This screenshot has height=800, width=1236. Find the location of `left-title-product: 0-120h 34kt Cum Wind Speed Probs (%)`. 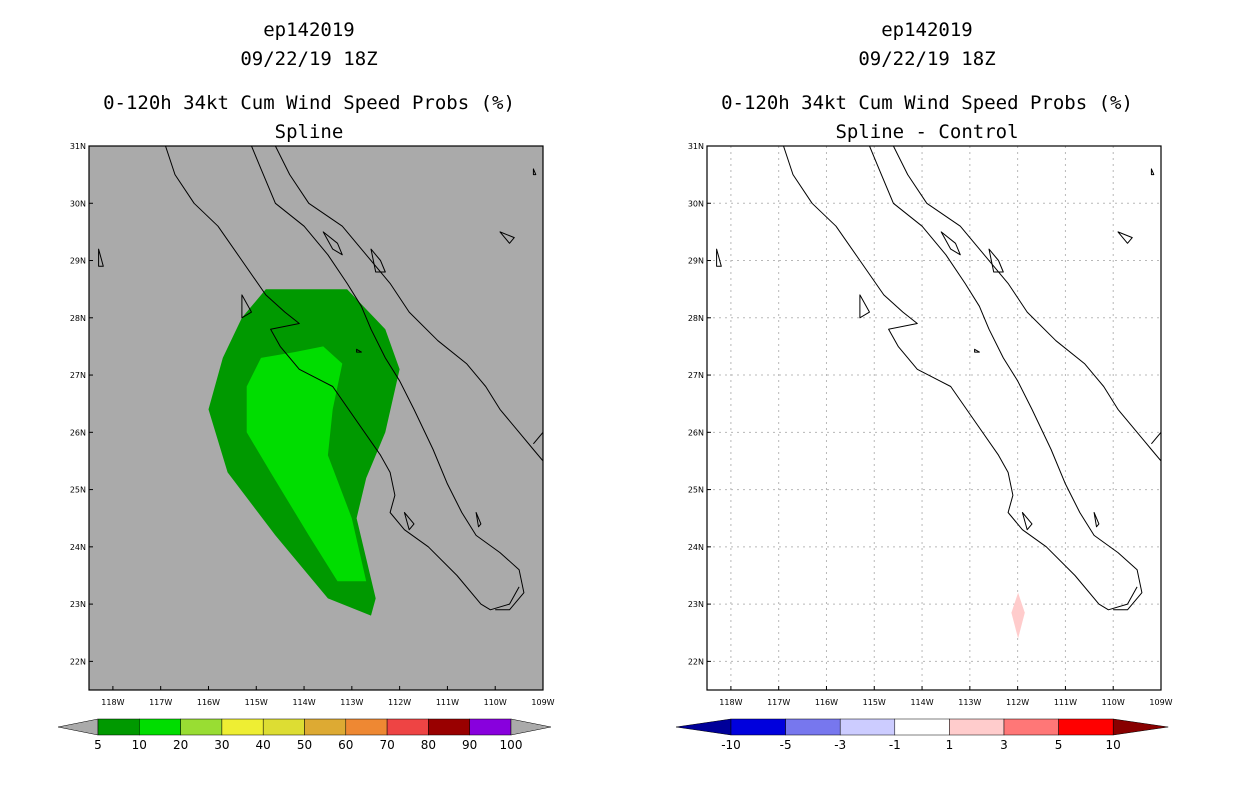

left-title-product: 0-120h 34kt Cum Wind Speed Probs (%) is located at coordinates (309, 103).